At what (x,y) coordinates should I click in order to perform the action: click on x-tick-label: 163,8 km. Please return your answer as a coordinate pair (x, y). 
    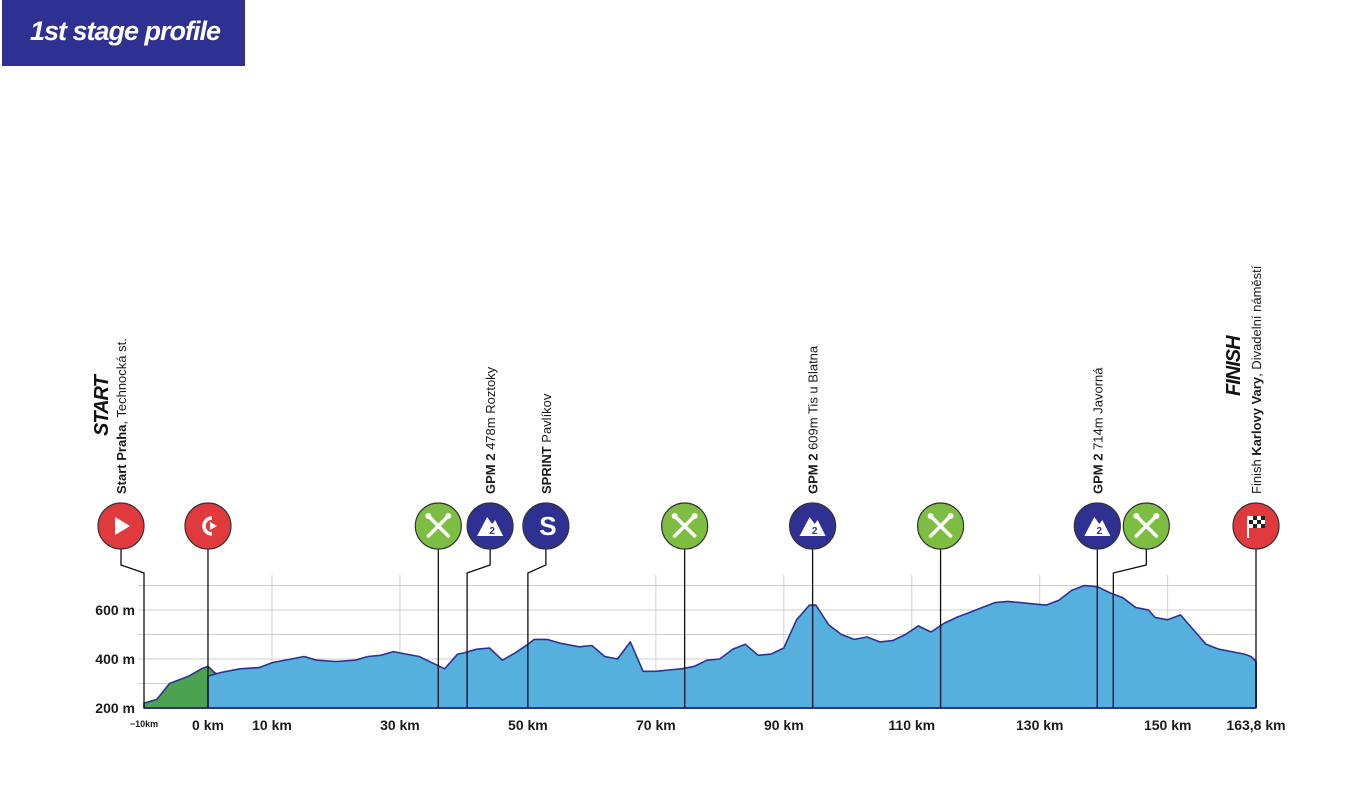
    Looking at the image, I should click on (1255, 725).